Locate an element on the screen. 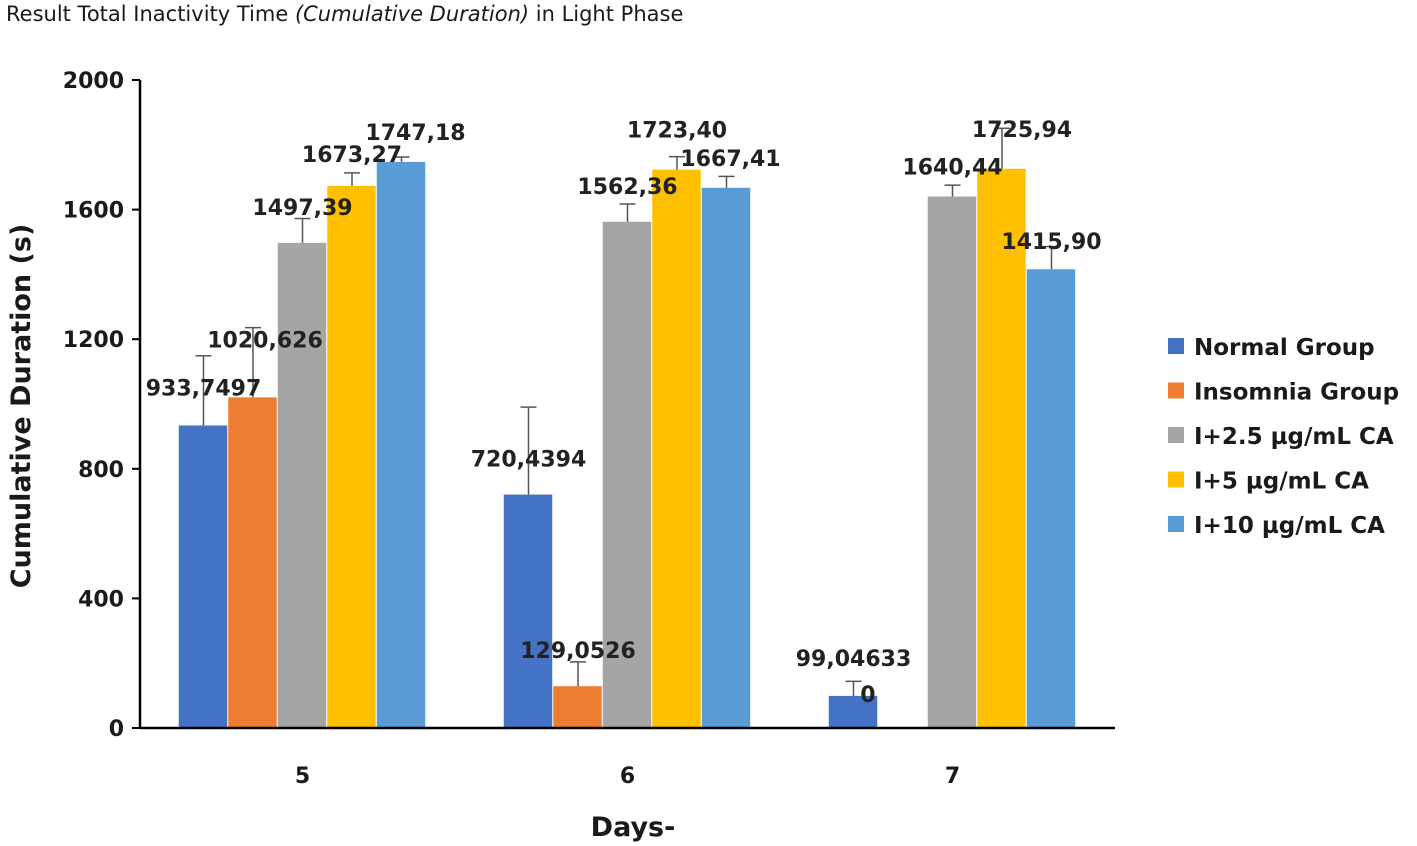  data-label: 720,4394 is located at coordinates (529, 460).